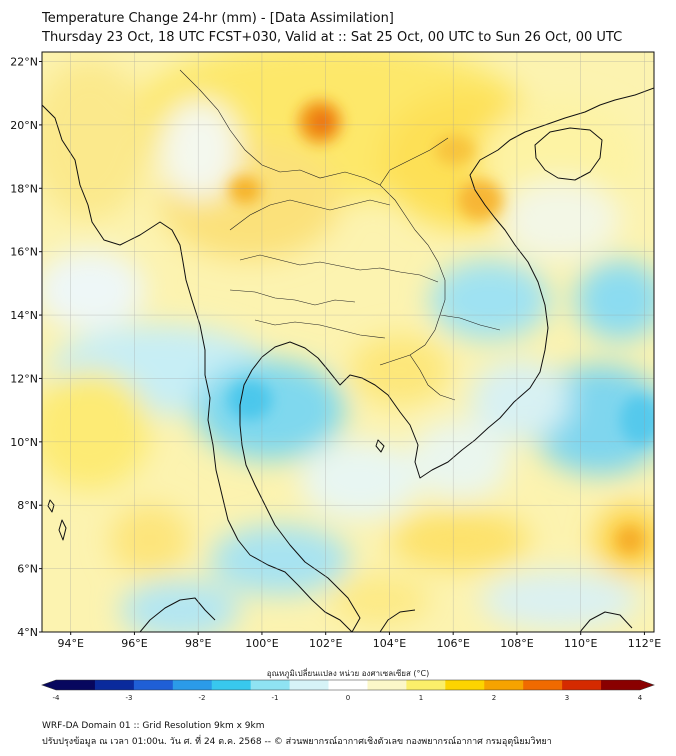 The image size is (676, 756). What do you see at coordinates (24, 188) in the screenshot?
I see `lat-label: 18°N` at bounding box center [24, 188].